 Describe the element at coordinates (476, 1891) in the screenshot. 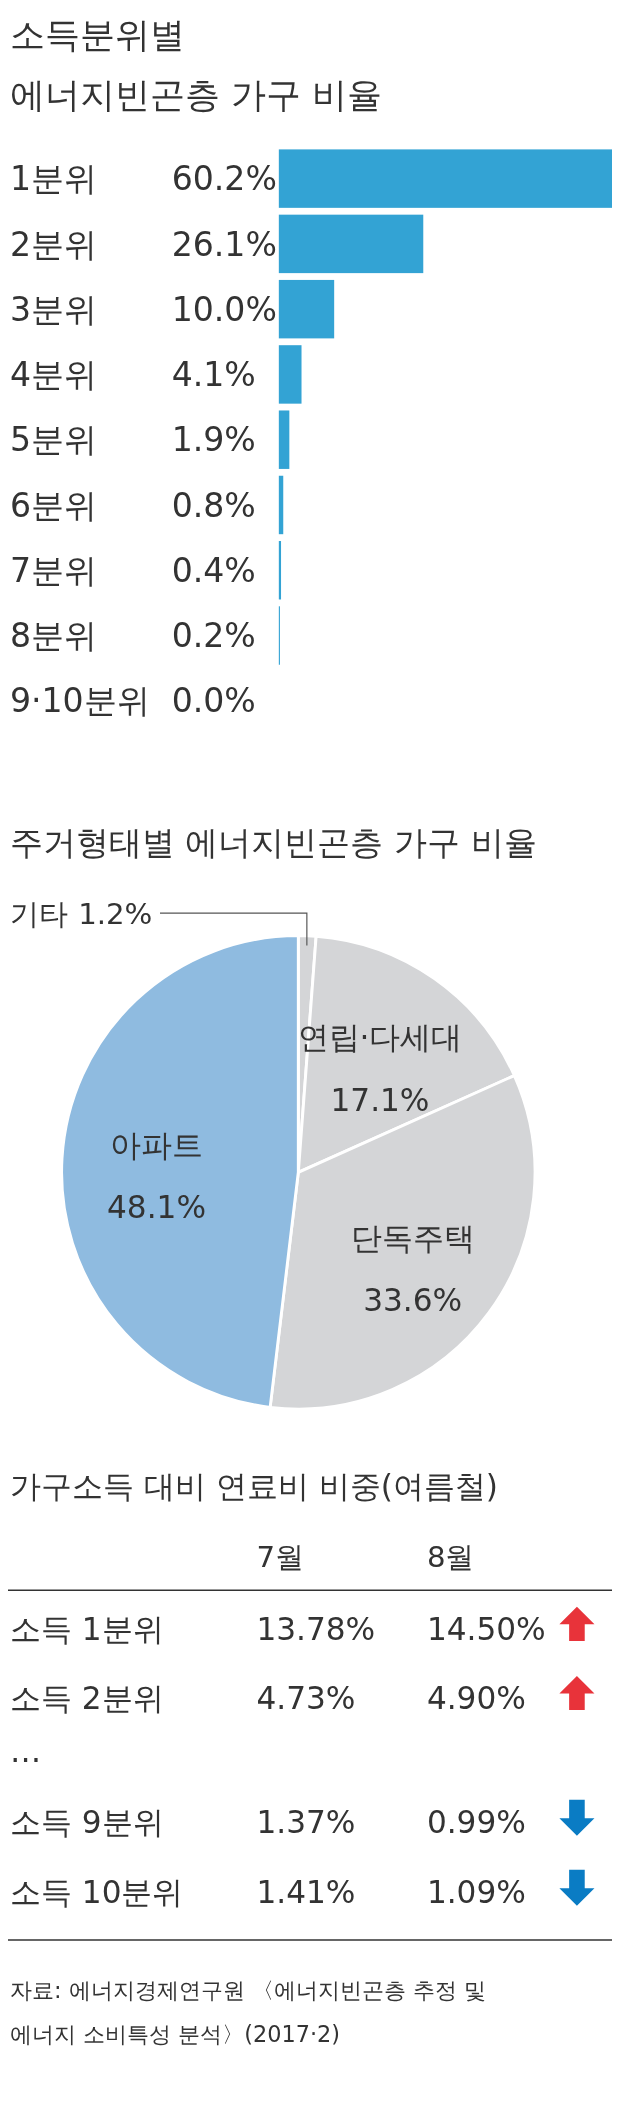

I see `data-label: 1.09%` at that location.